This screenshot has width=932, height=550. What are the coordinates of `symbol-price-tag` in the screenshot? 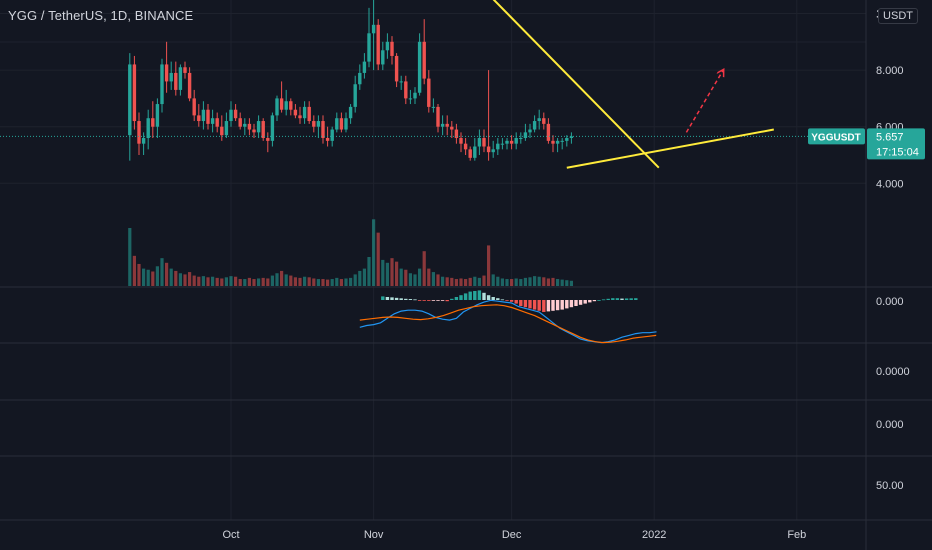 It's located at (836, 136).